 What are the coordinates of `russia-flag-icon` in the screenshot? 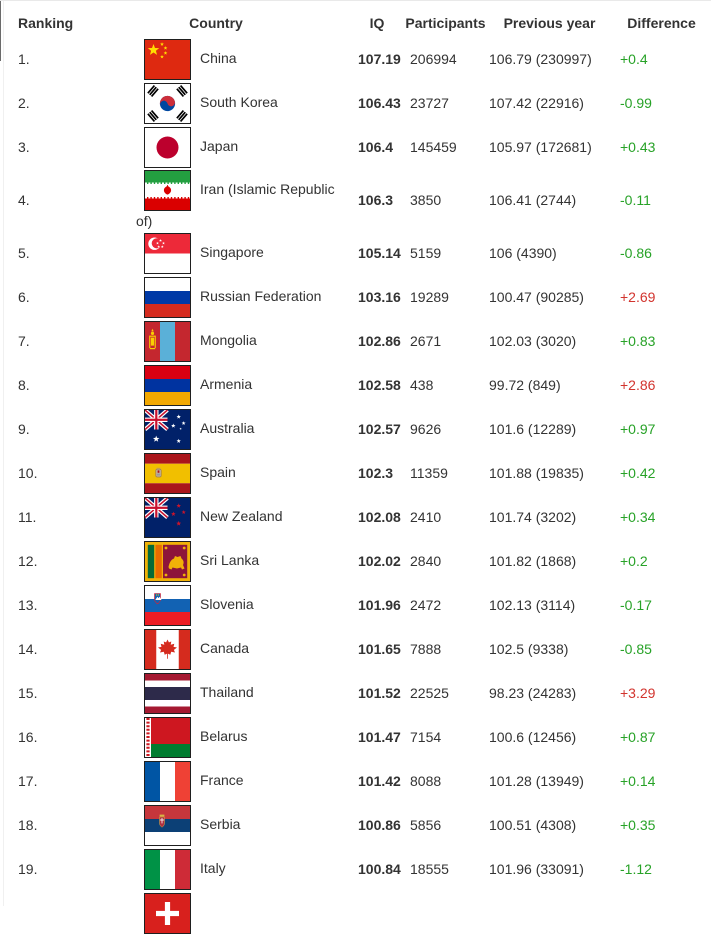 It's located at (167, 297).